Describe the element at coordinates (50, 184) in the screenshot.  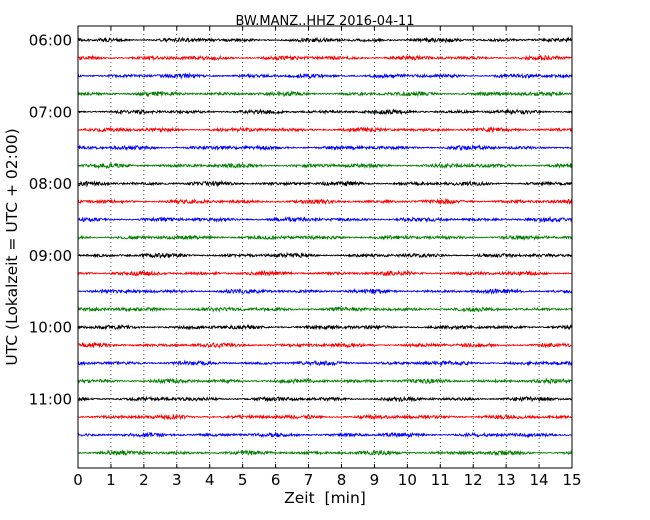
I see `y-tick-label: 08:00` at that location.